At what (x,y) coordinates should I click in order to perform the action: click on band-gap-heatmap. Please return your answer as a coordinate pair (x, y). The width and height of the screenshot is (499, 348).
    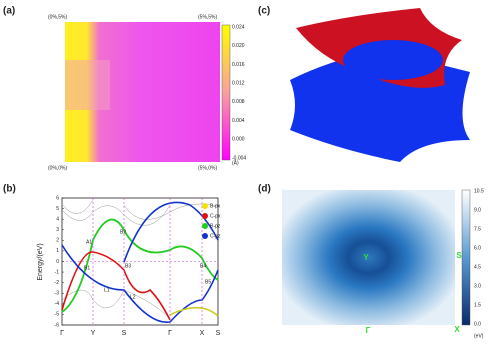
    Looking at the image, I should click on (368, 257).